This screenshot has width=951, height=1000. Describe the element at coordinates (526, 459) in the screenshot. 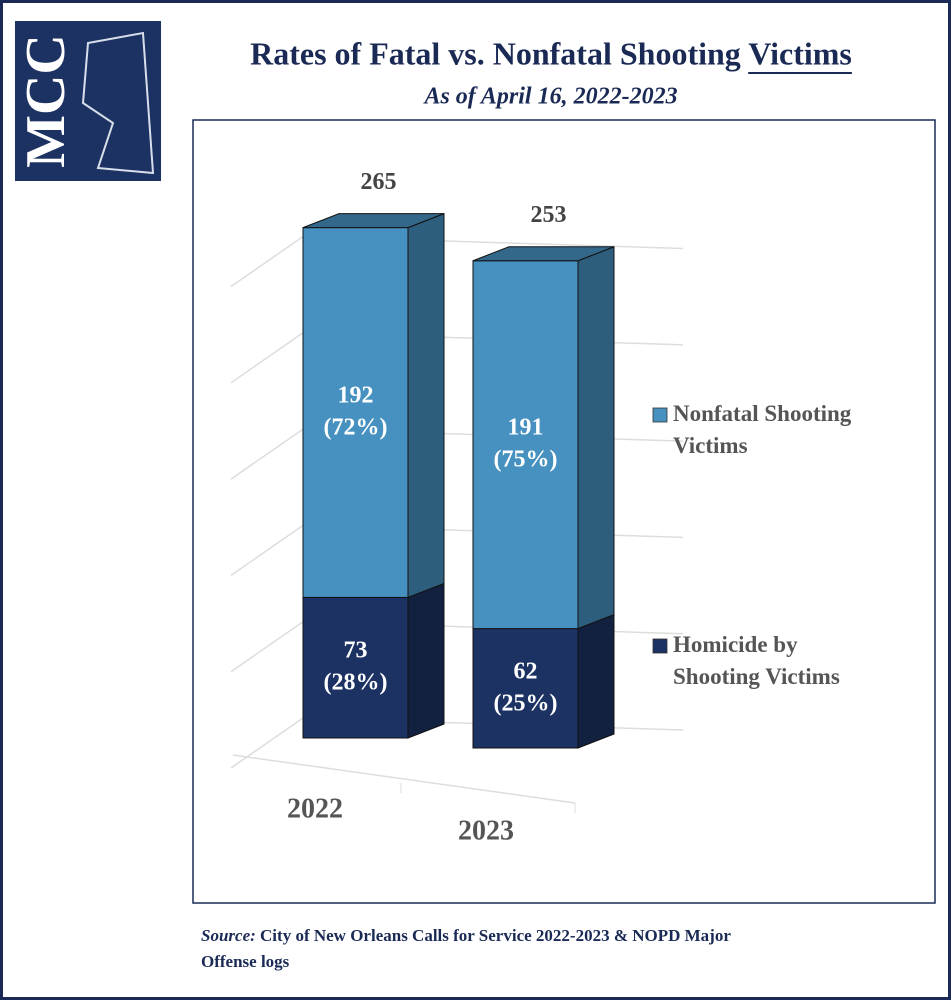

I see `value-label-line: (75%)` at that location.